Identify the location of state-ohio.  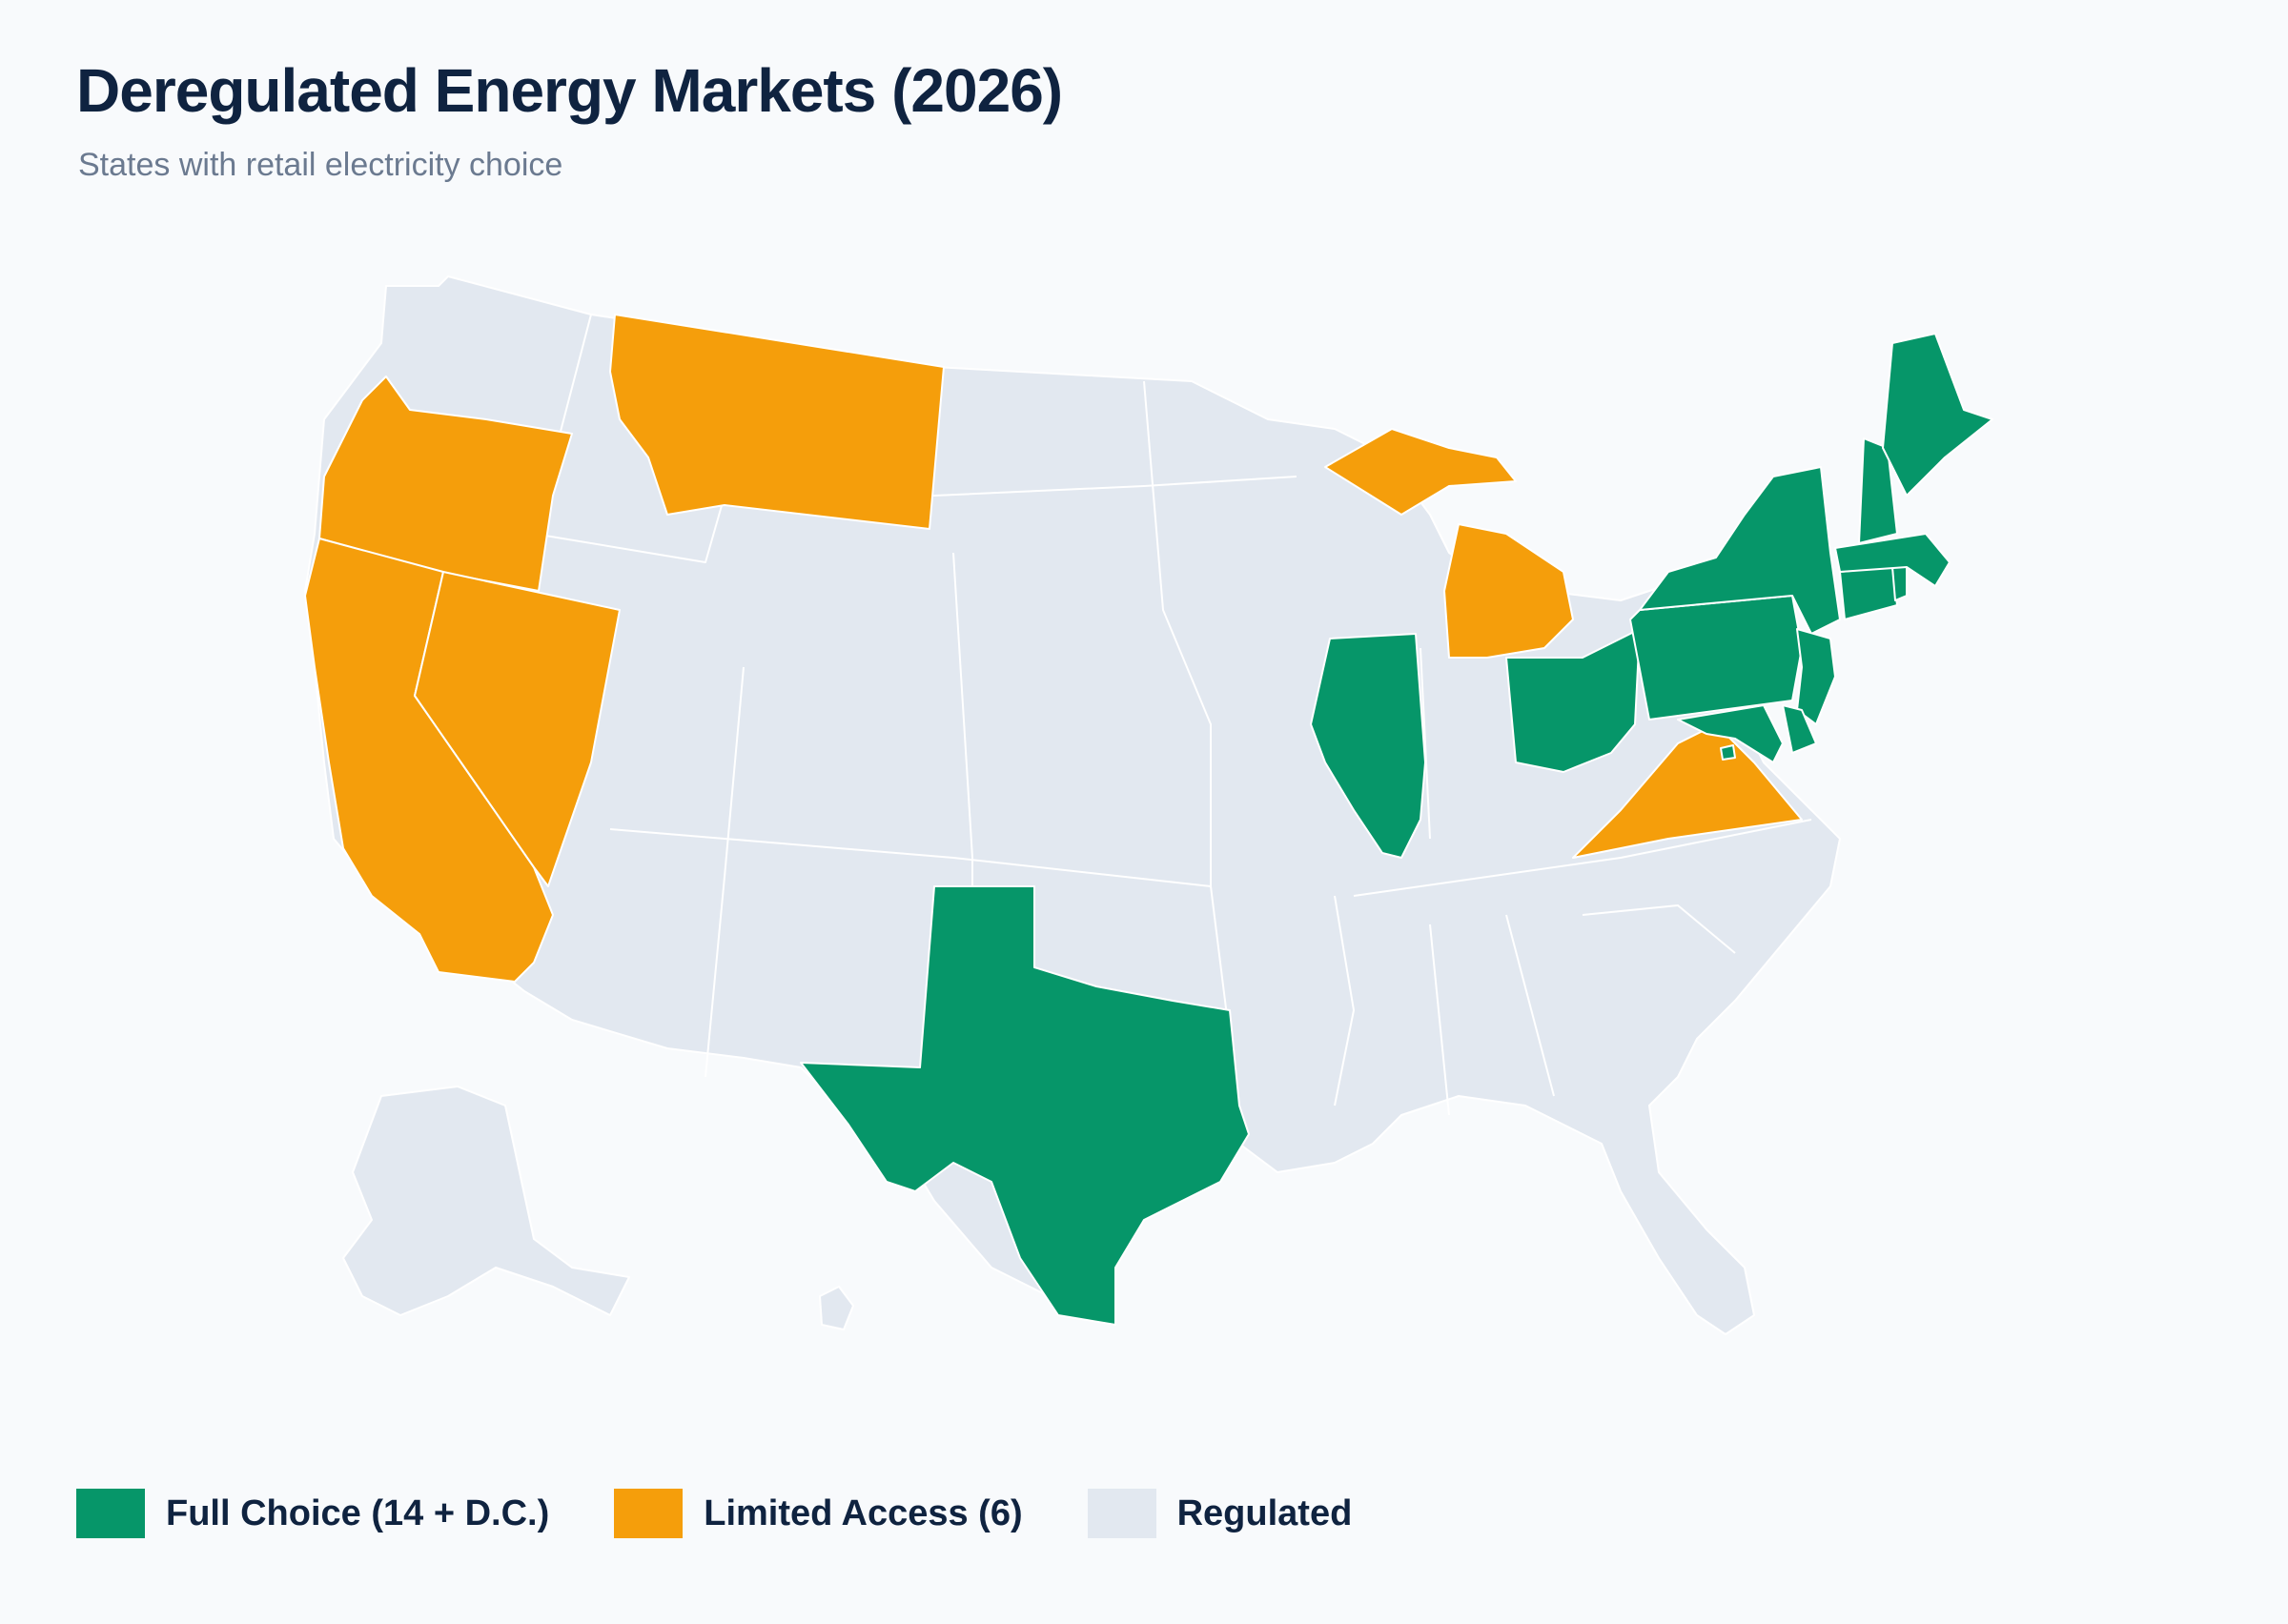
(1573, 700).